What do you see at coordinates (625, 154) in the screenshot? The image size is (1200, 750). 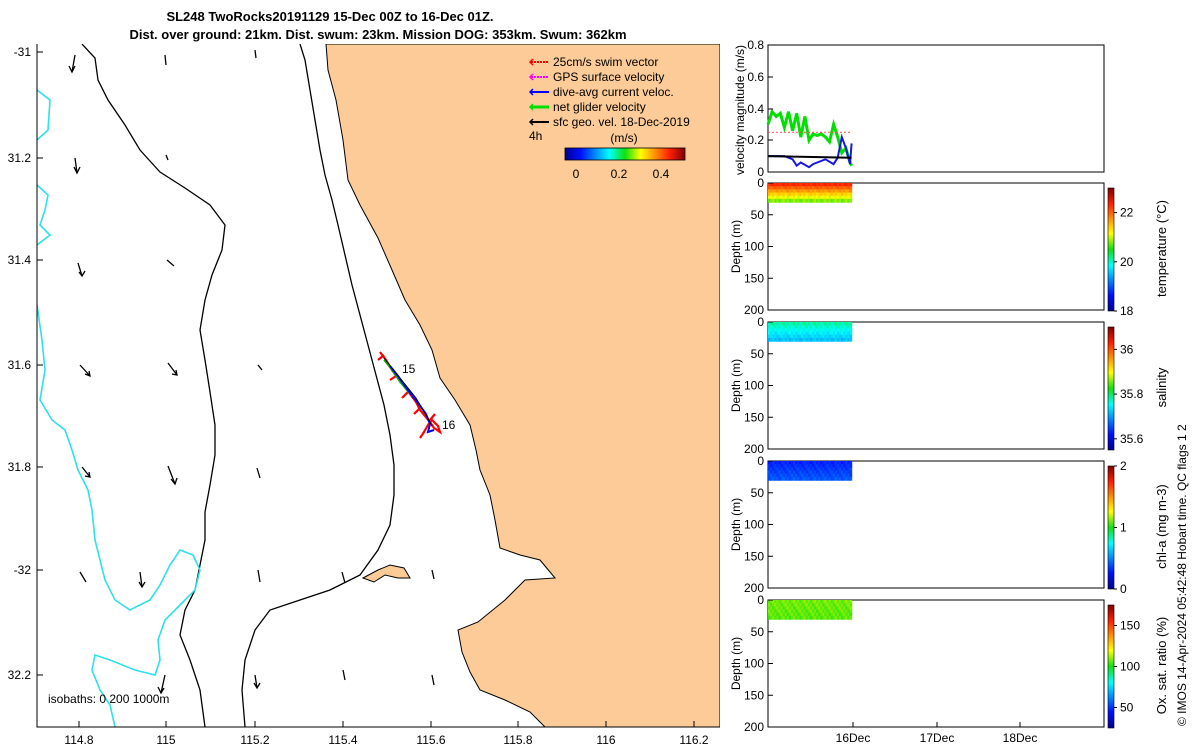 I see `speed-colorbar` at bounding box center [625, 154].